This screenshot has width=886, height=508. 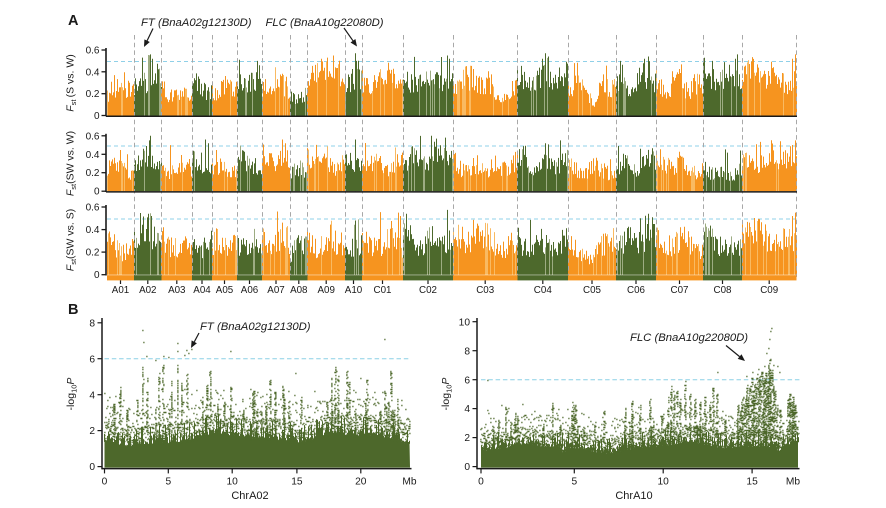 What do you see at coordinates (633, 496) in the screenshot?
I see `svg-text: ChrA10` at bounding box center [633, 496].